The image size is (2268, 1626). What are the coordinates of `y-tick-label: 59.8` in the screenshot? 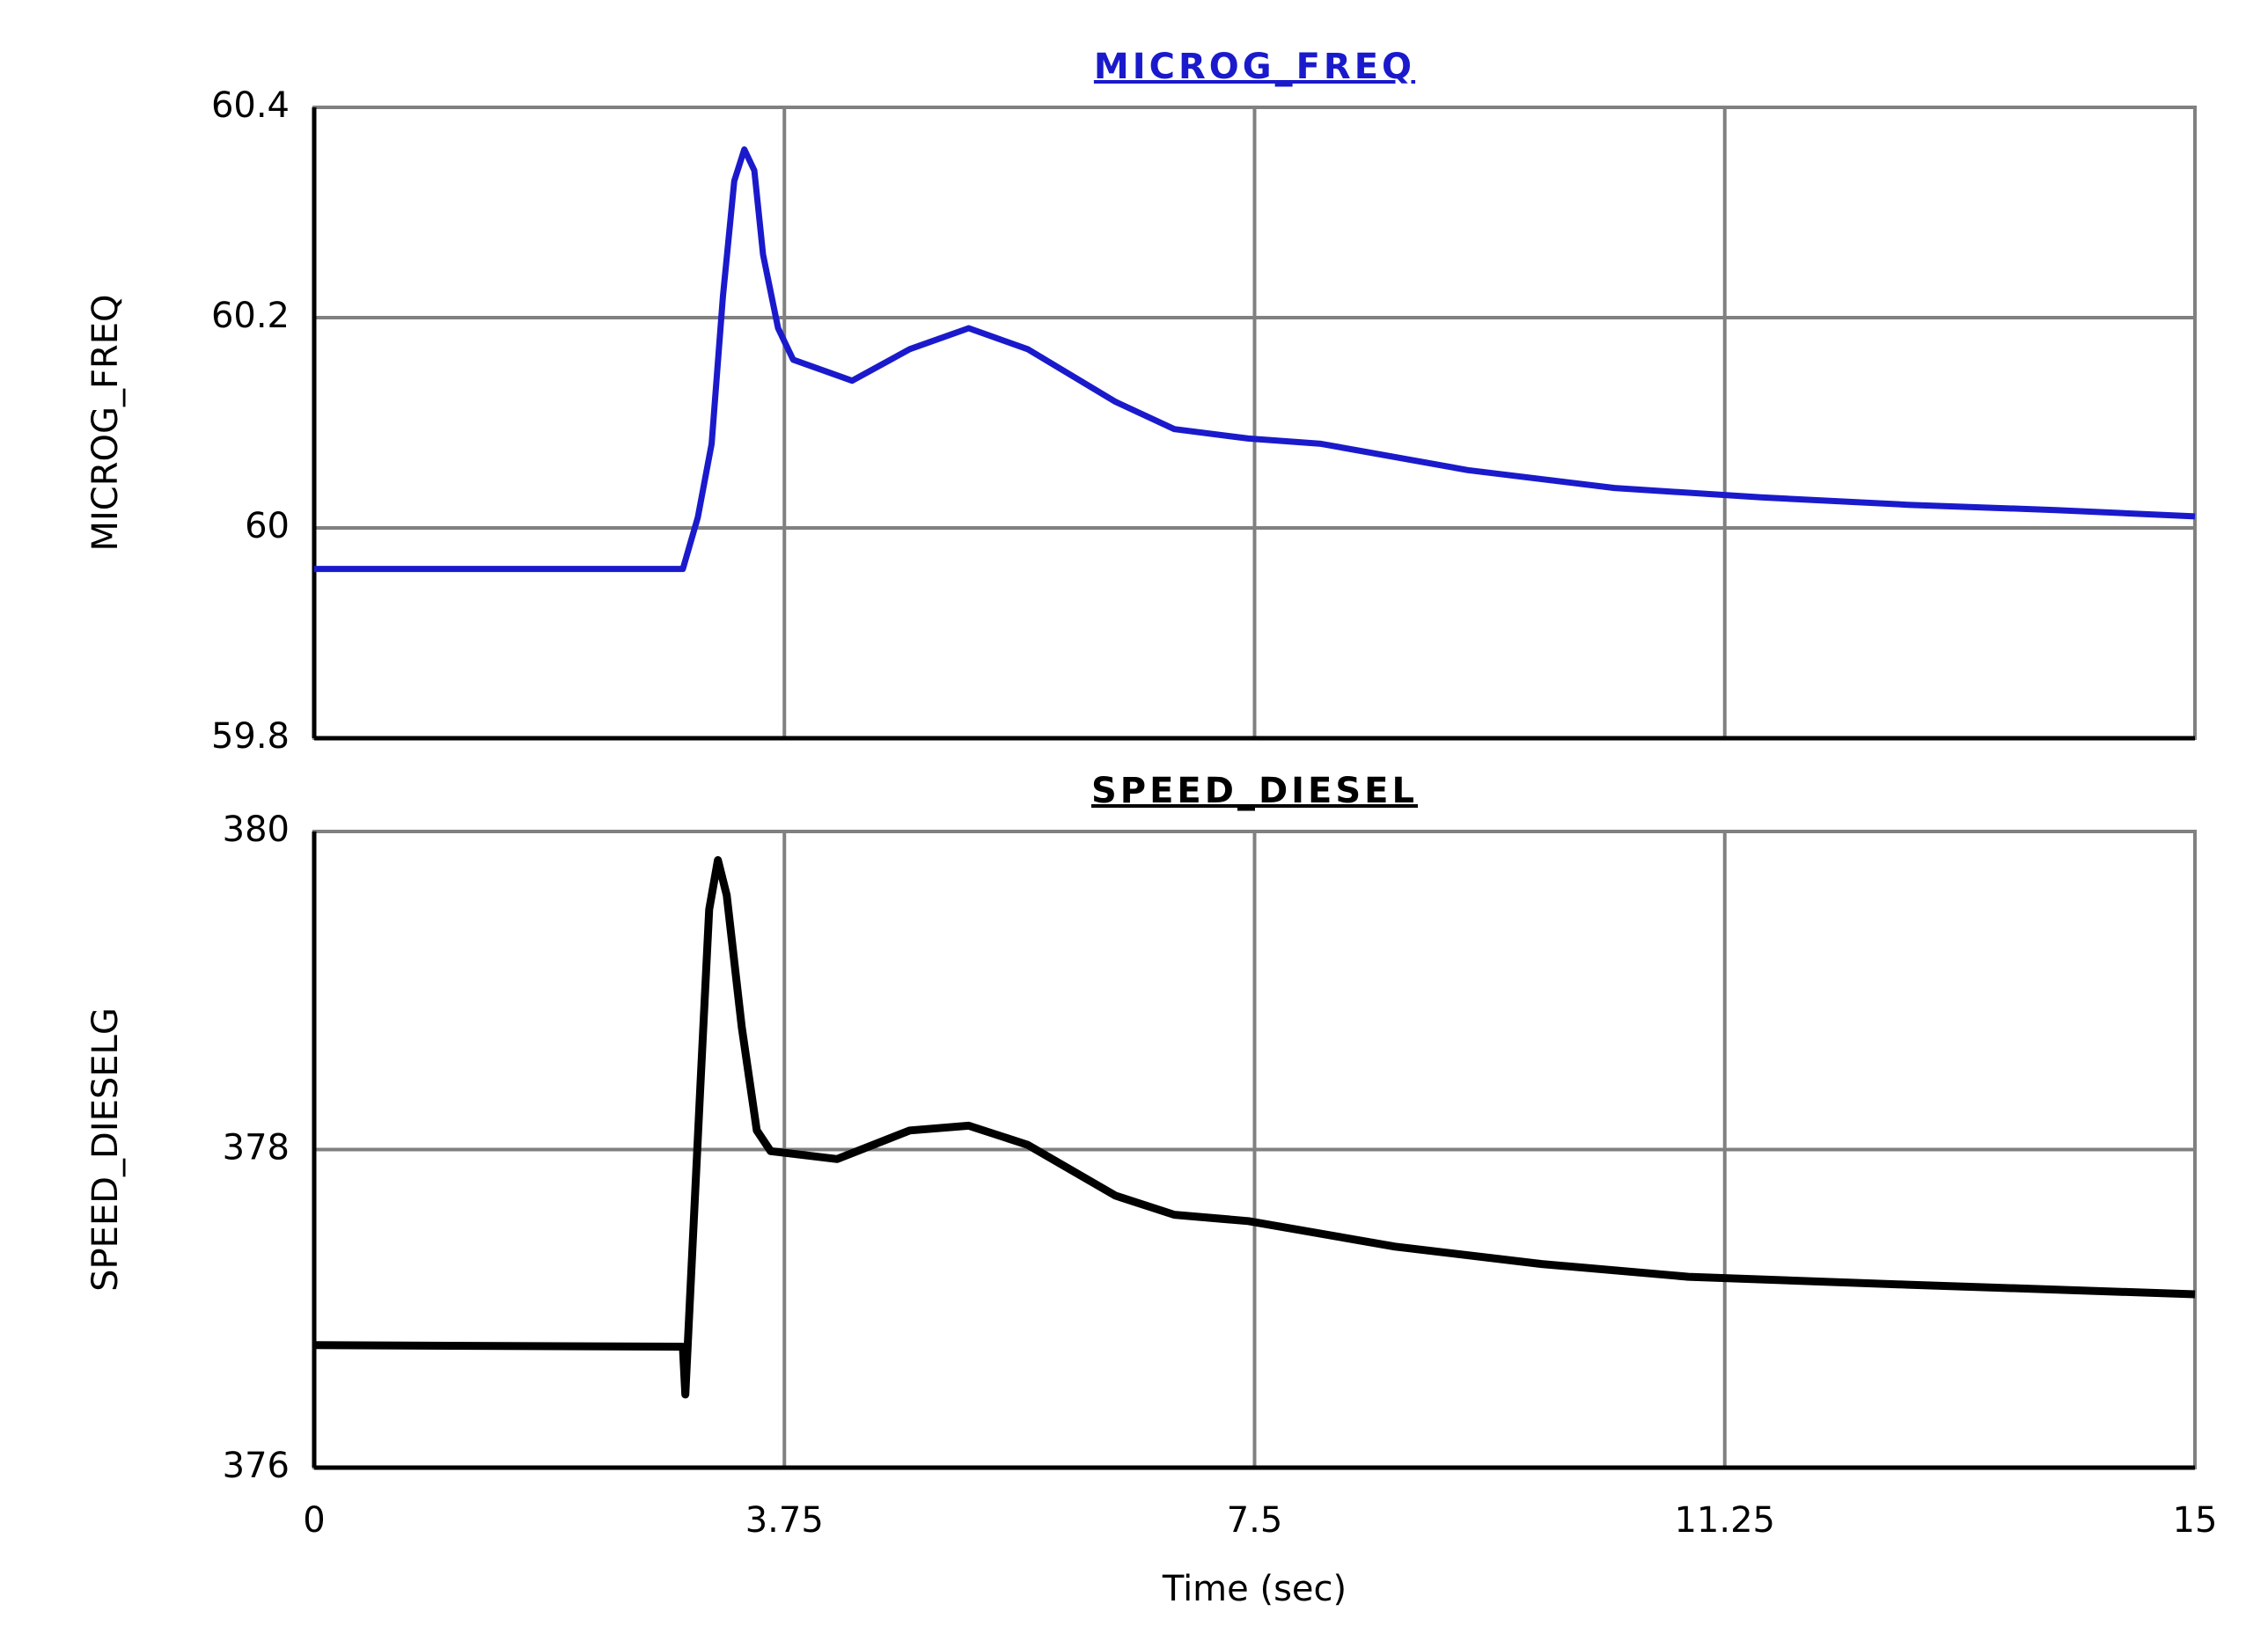 It's located at (250, 736).